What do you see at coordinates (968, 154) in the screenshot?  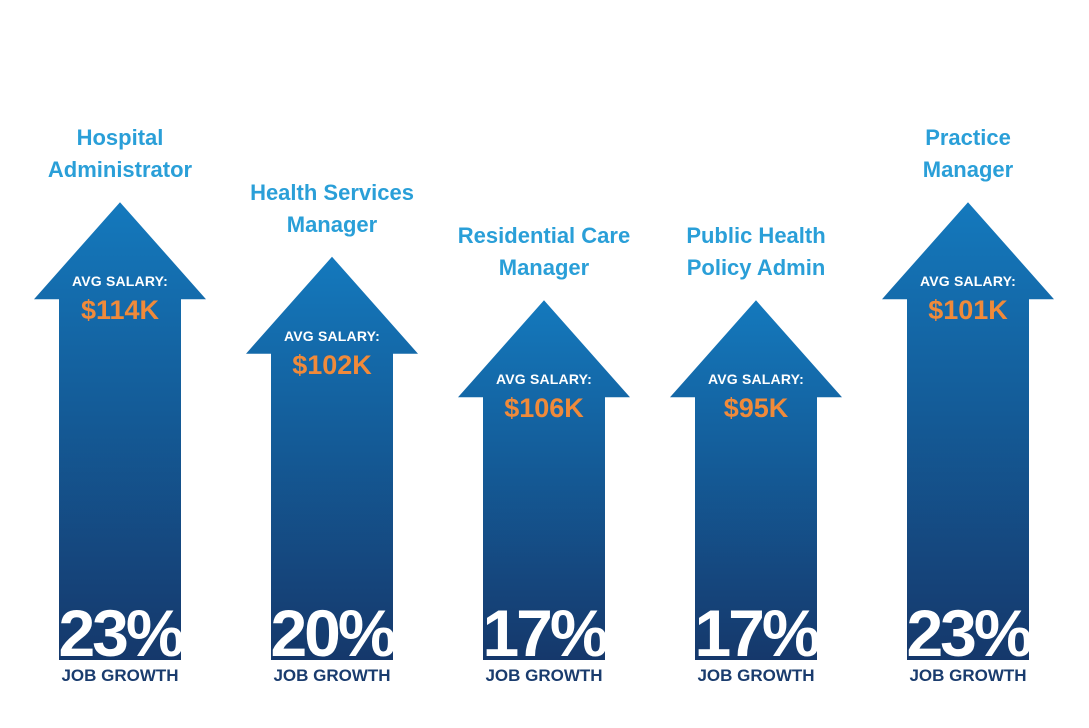 I see `job-title-5: Practice Manager` at bounding box center [968, 154].